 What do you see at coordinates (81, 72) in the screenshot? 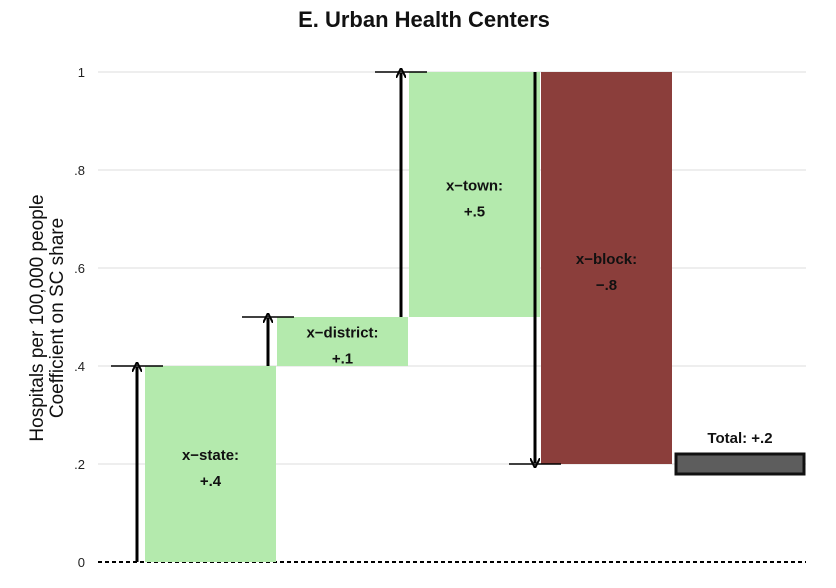
I see `y-tick-label: 1` at bounding box center [81, 72].